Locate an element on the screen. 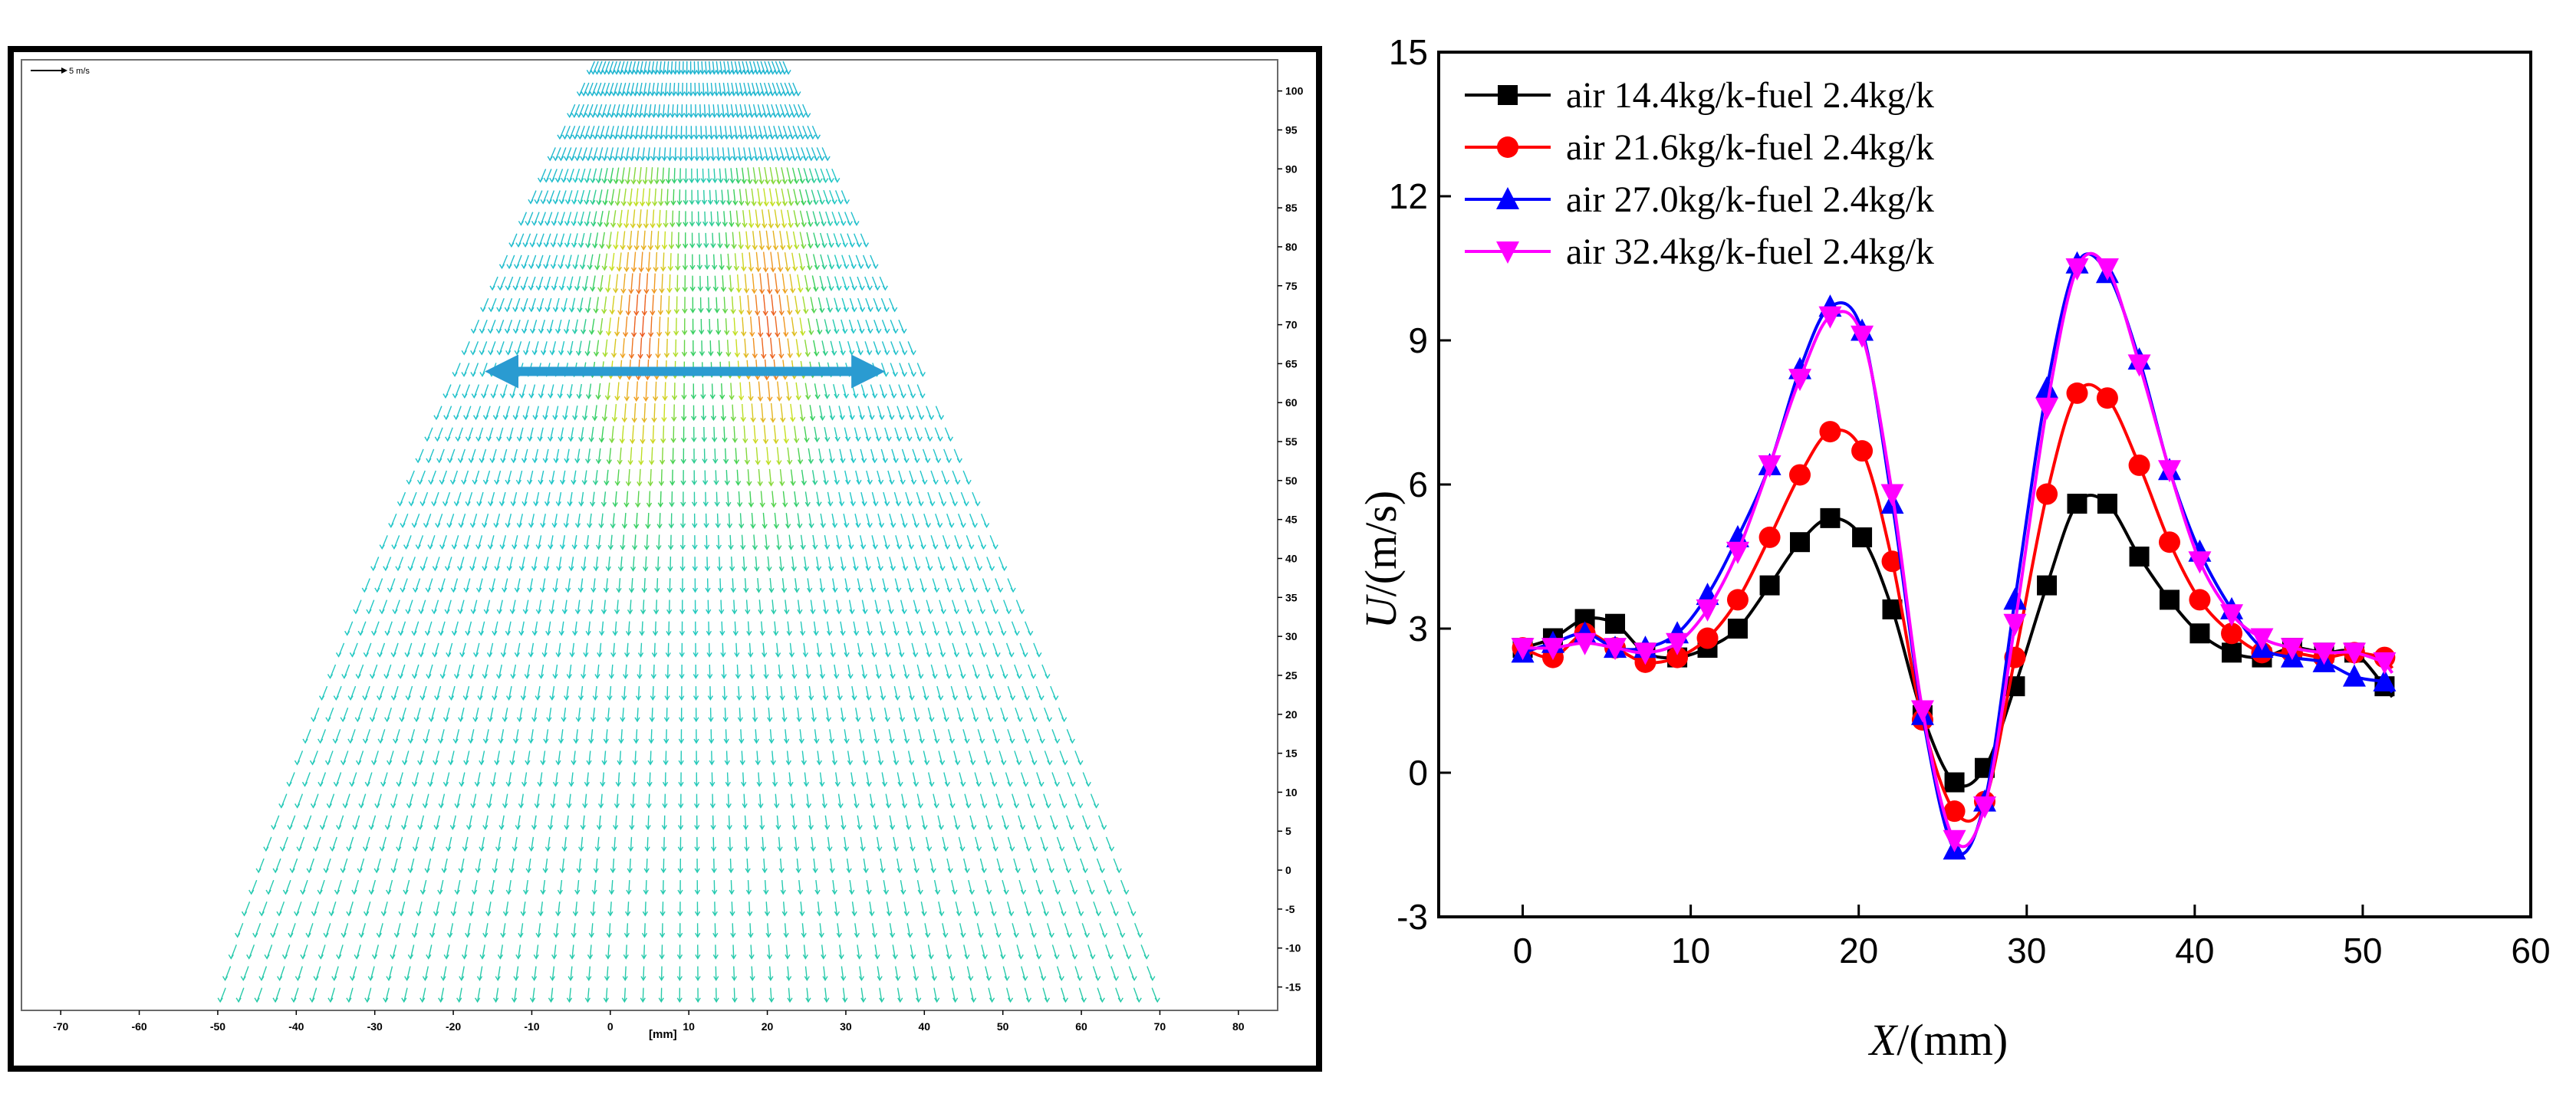 This screenshot has width=2576, height=1097. vf-y-tick-label: 45 is located at coordinates (1291, 520).